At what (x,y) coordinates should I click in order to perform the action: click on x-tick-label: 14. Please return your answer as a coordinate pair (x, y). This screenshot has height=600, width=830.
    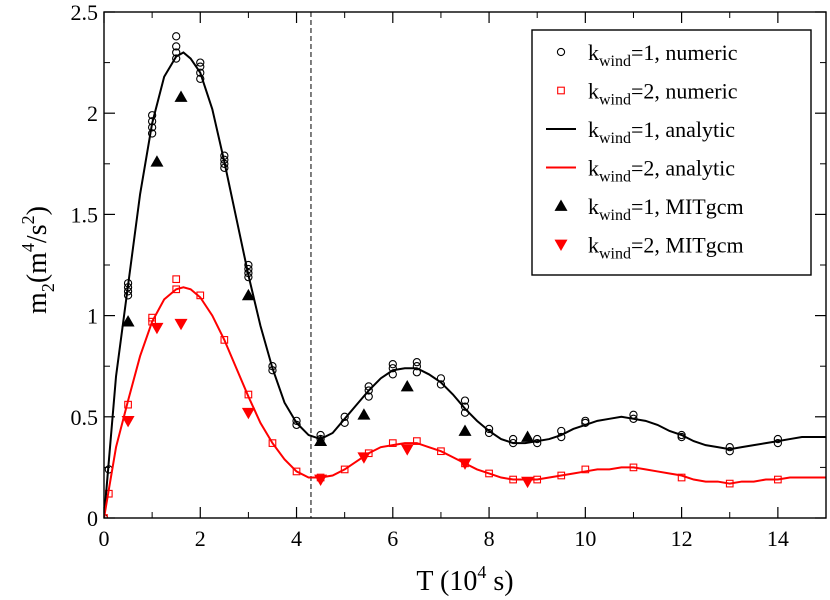
    Looking at the image, I should click on (778, 538).